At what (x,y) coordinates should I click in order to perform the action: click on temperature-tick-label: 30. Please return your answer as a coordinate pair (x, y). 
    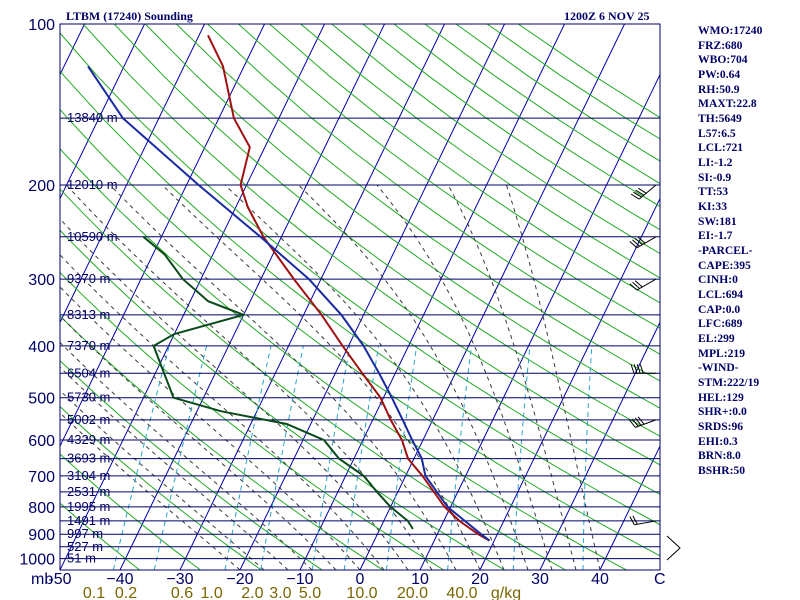
    Looking at the image, I should click on (540, 579).